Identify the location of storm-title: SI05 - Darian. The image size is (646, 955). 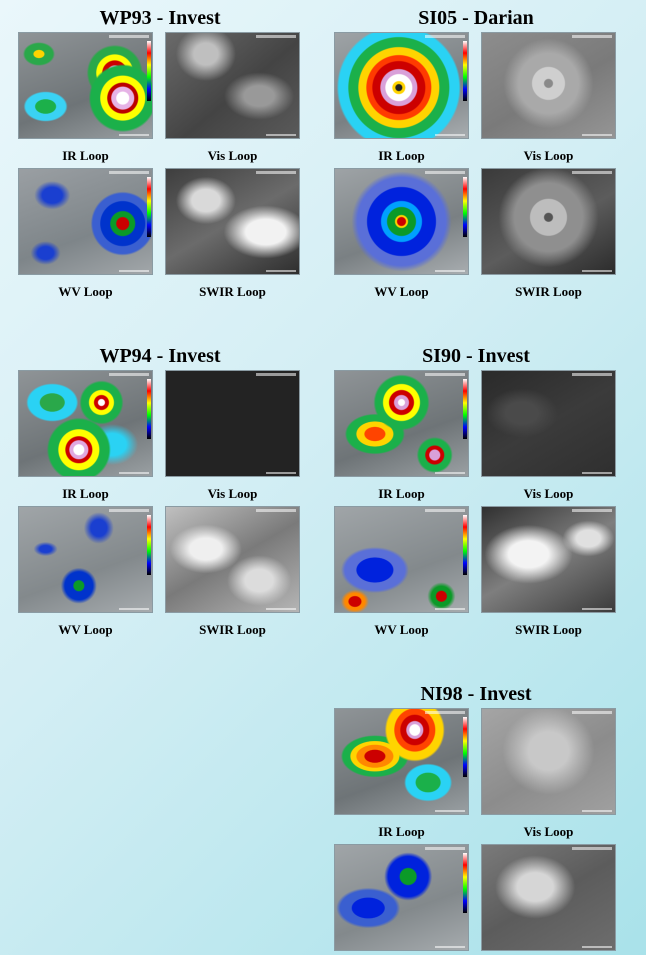
(476, 18).